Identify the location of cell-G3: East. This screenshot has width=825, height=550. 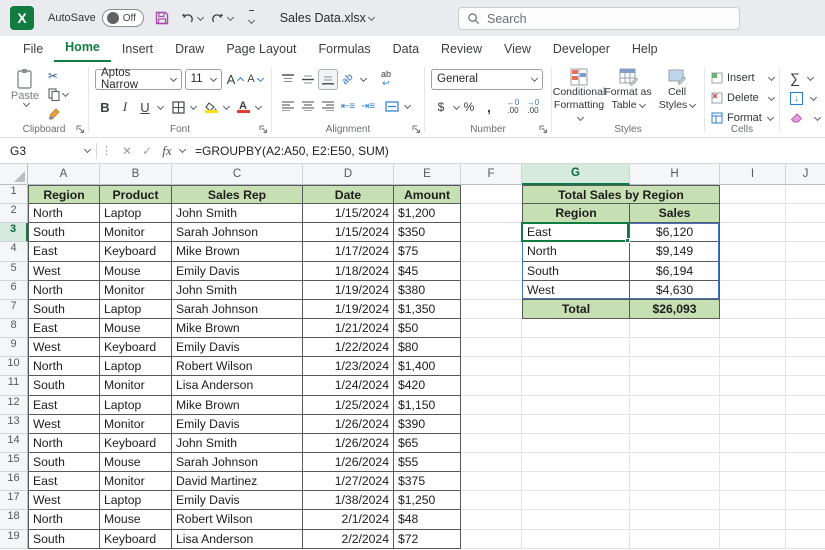
(576, 233).